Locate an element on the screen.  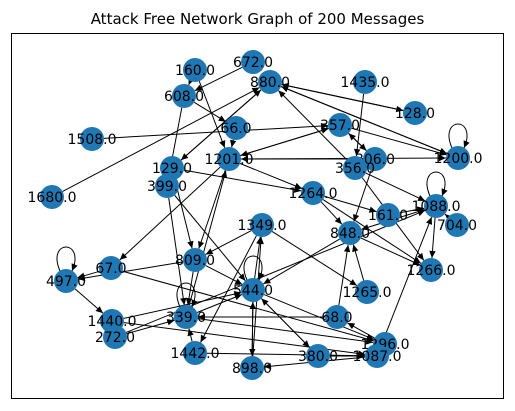
edge-n1442-n339 is located at coordinates (190, 335).